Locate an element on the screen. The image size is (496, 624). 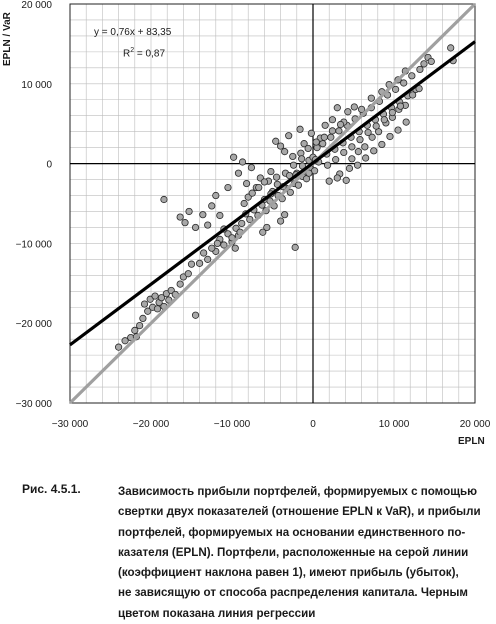
x-axis-label: EPLN is located at coordinates (471, 441).